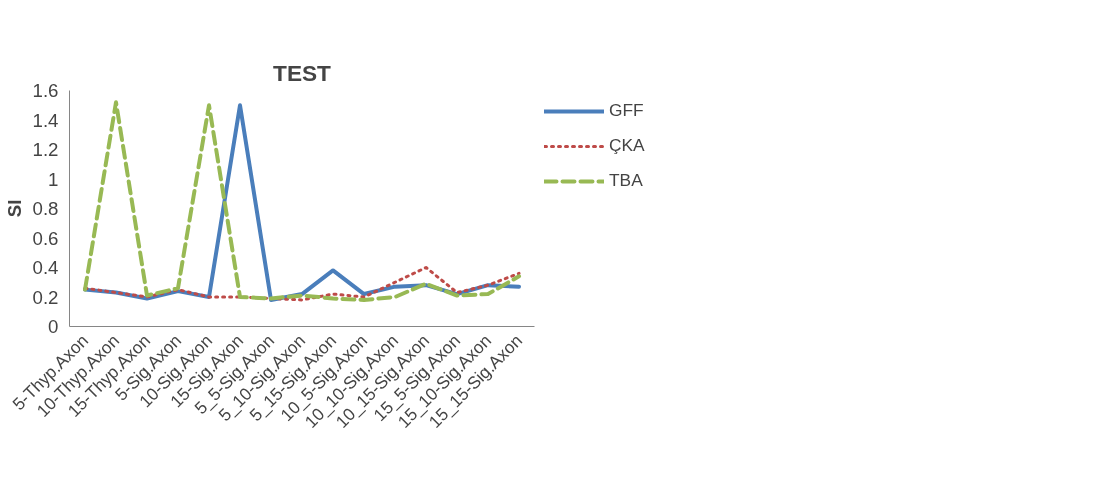 Image resolution: width=1101 pixels, height=502 pixels. Describe the element at coordinates (14, 208) in the screenshot. I see `y-axis-title: SI` at that location.